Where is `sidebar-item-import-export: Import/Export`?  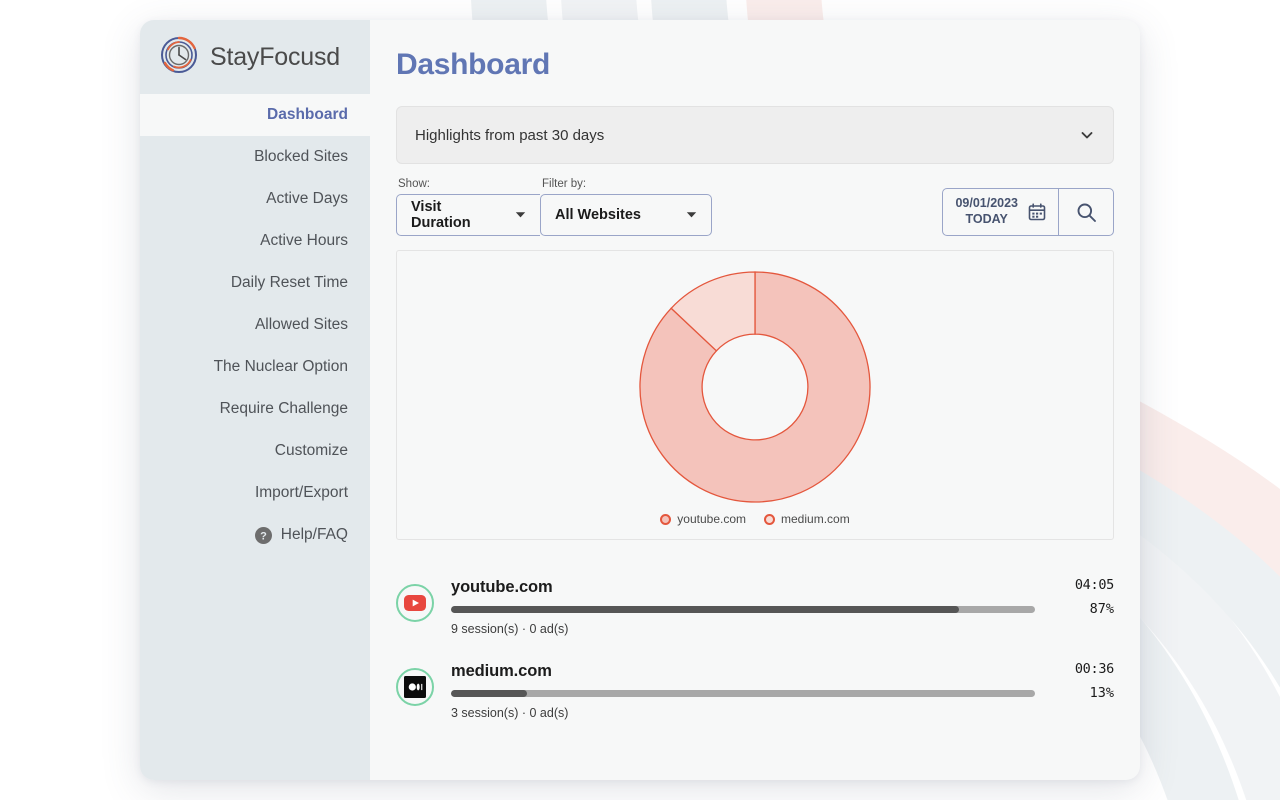
sidebar-item-import-export: Import/Export is located at coordinates (255, 493).